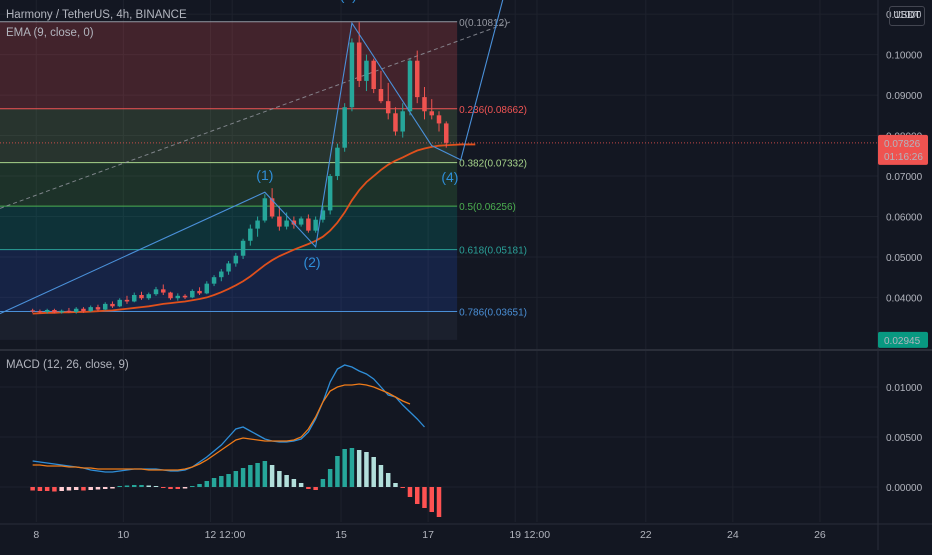 The image size is (932, 555). I want to click on fib-label-2: 0.382(0.07332), so click(493, 164).